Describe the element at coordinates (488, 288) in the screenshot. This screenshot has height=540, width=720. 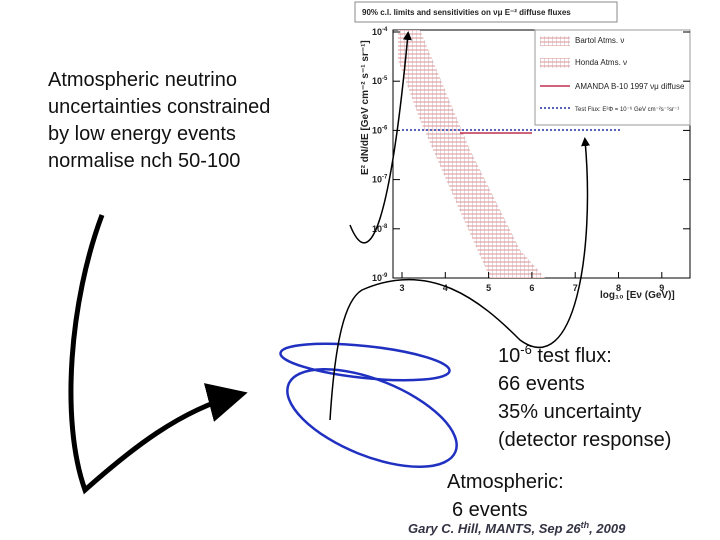
I see `x-tick-label: 5` at that location.